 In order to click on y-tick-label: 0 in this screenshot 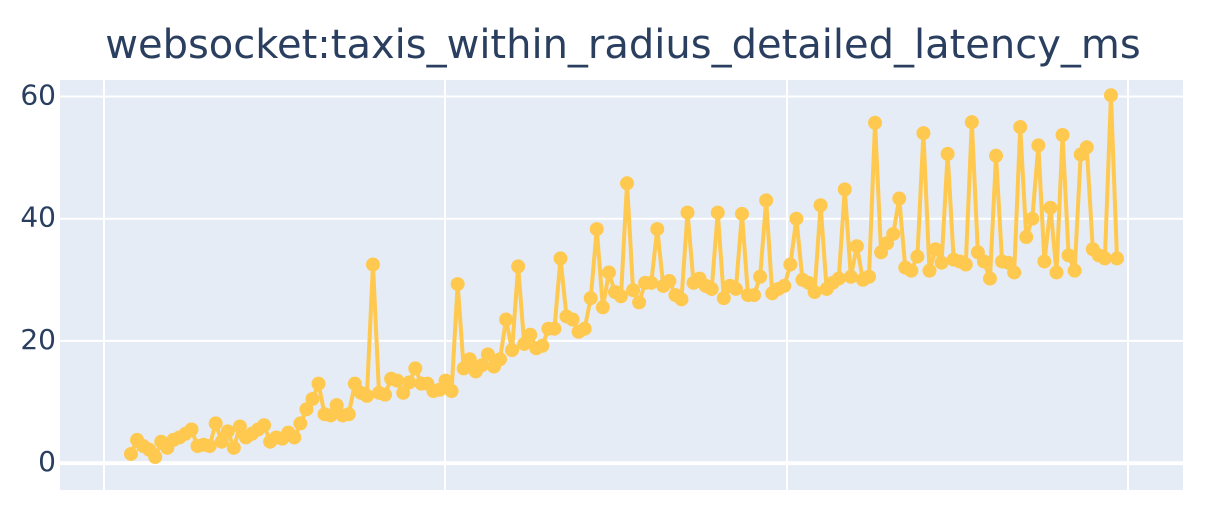, I will do `click(47, 461)`.